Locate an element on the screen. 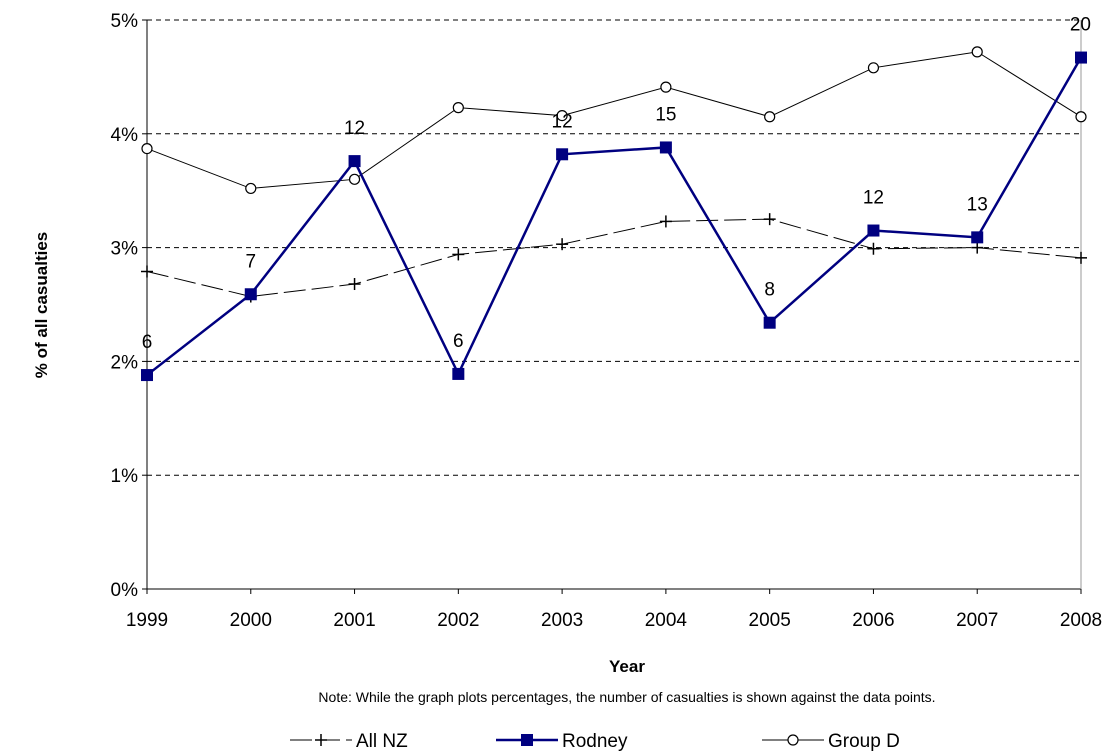  data-label: 13 is located at coordinates (977, 204).